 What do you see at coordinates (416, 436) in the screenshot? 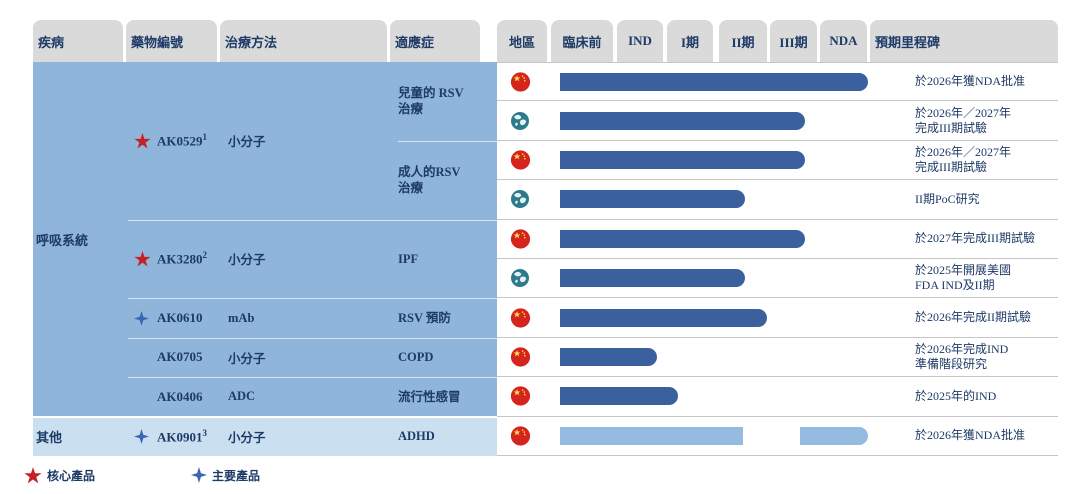
I see `indication-adhd: ADHD` at bounding box center [416, 436].